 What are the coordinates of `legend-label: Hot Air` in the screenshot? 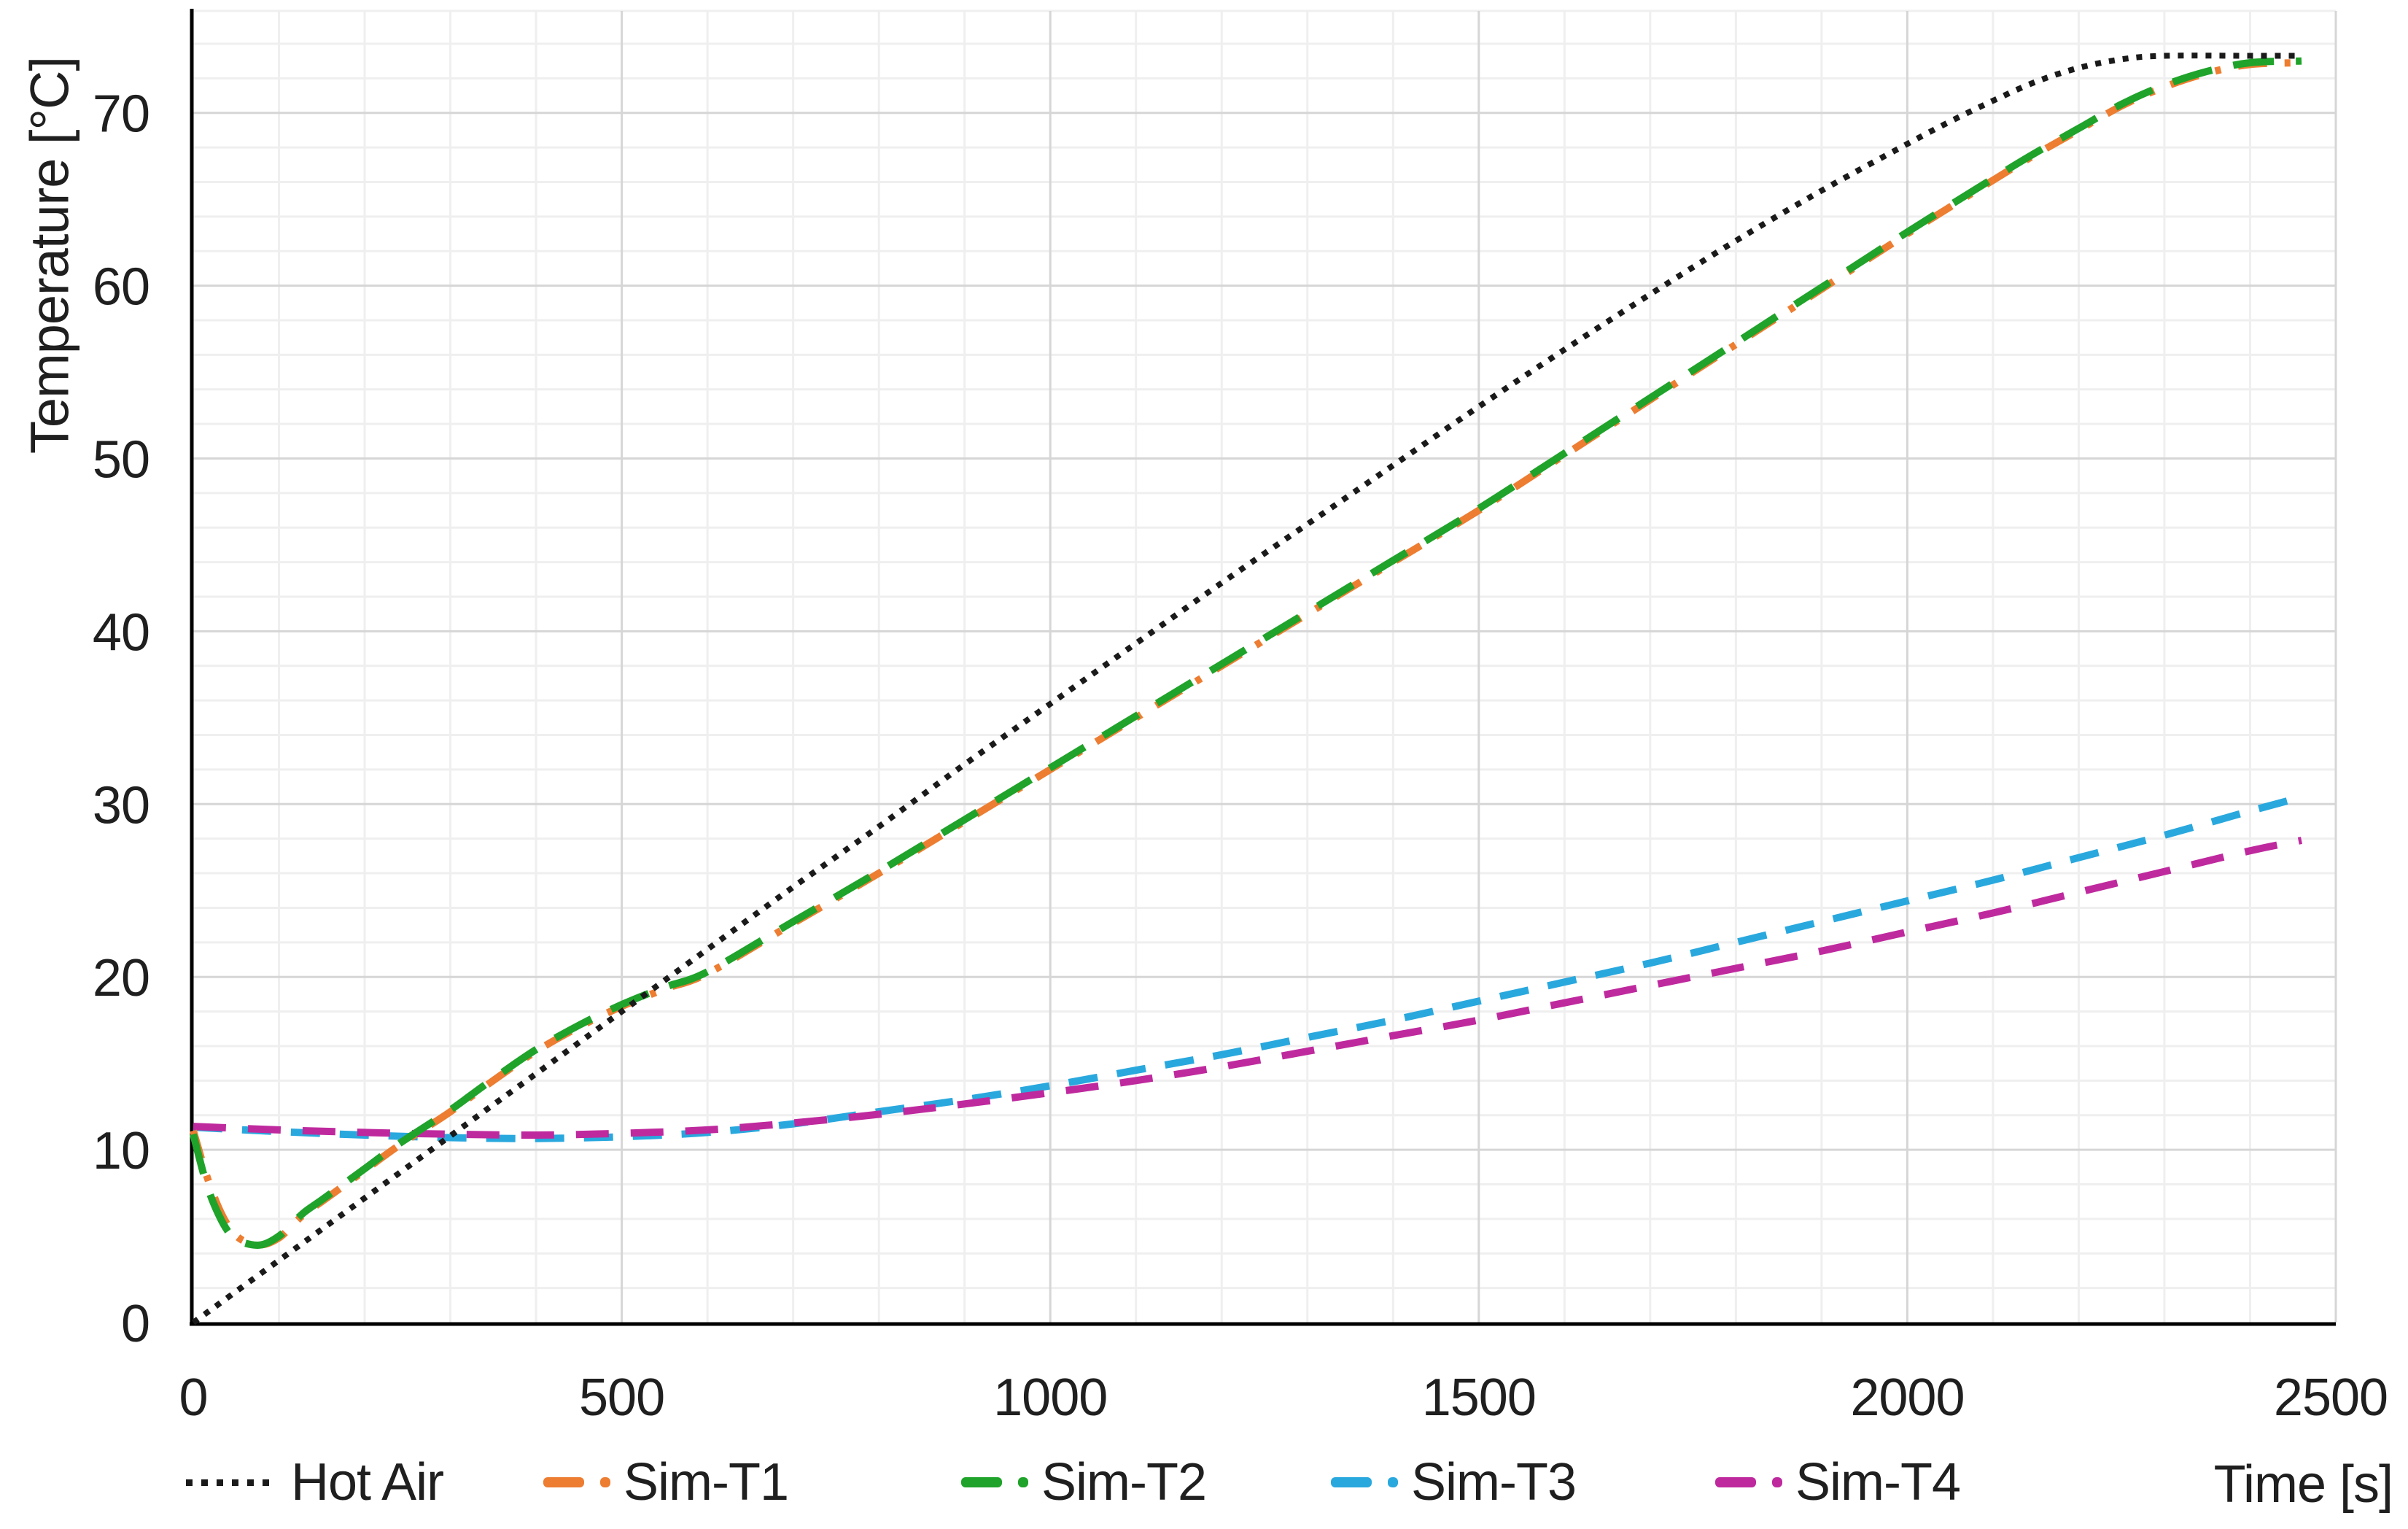 It's located at (367, 1482).